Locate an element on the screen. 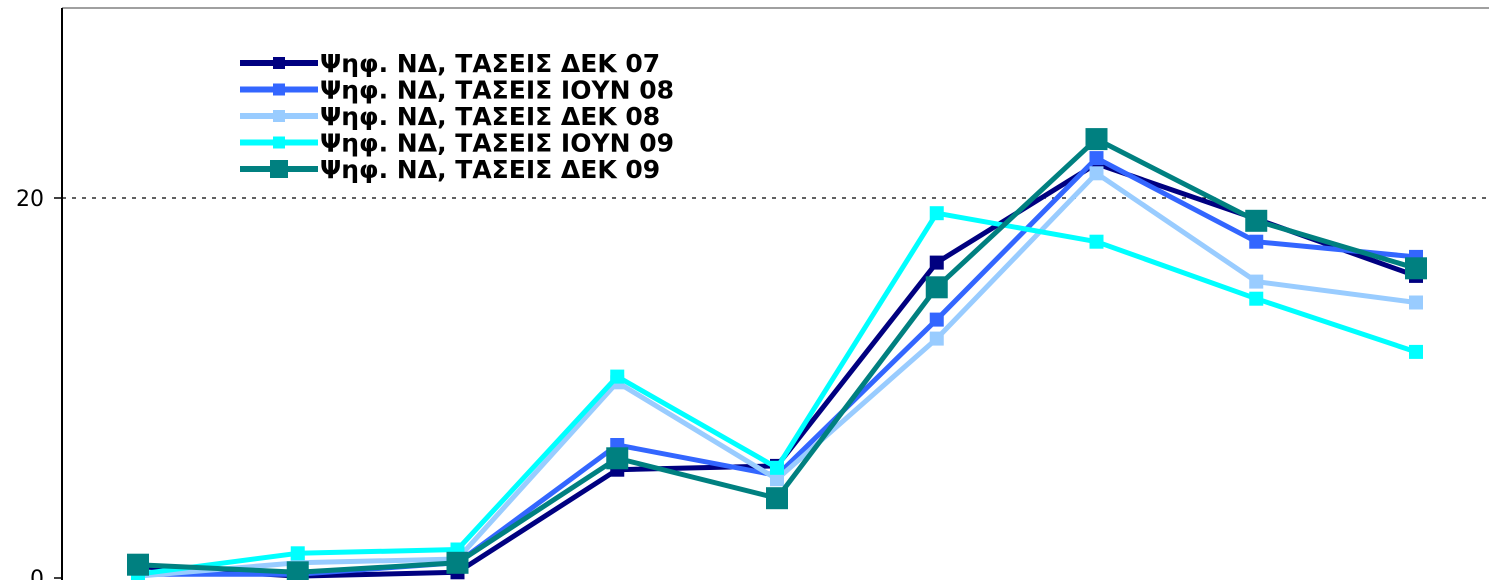 This screenshot has height=580, width=1491. legend-label: Ψηφ. ΝΔ, ΤΑΣΕΙΣ ΙΟΥΝ 09 is located at coordinates (497, 143).